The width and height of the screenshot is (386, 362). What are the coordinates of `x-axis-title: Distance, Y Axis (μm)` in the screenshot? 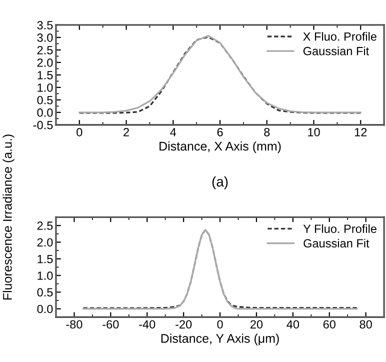 It's located at (220, 340).